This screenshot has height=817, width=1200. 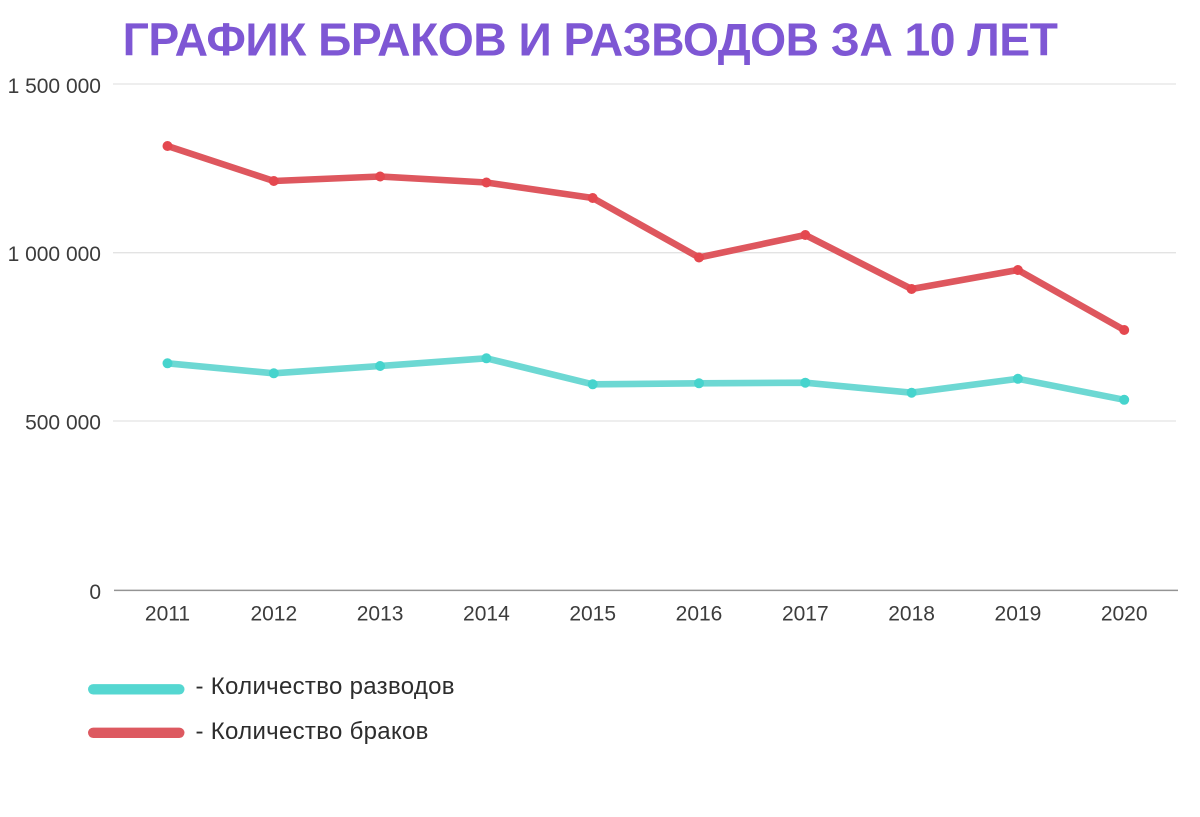 What do you see at coordinates (325, 686) in the screenshot?
I see `svg-text: - Количество разводов` at bounding box center [325, 686].